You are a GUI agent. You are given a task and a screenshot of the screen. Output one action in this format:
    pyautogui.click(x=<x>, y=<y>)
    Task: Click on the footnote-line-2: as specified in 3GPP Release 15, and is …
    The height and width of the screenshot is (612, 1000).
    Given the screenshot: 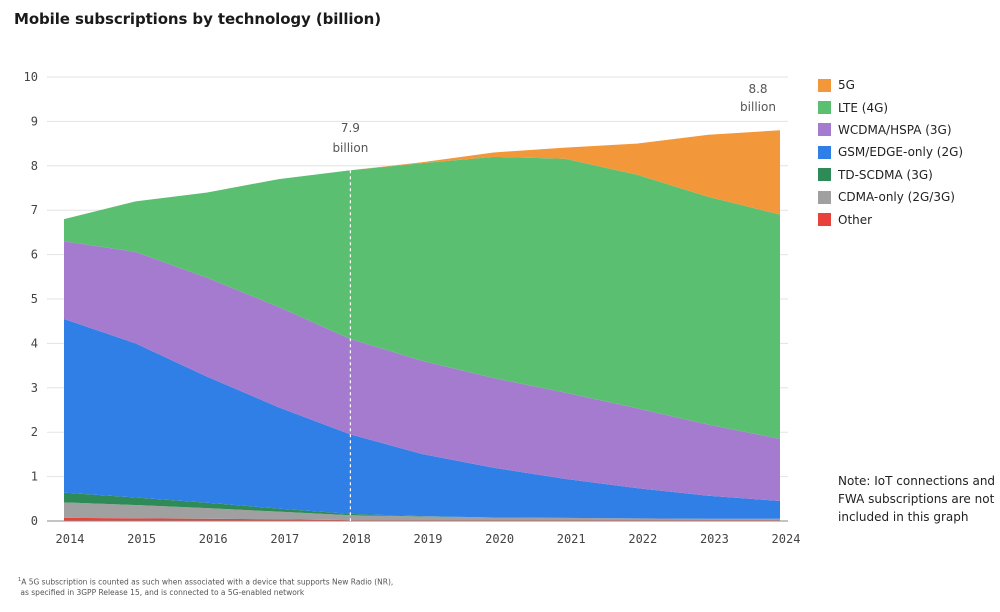 What is the action you would take?
    pyautogui.click(x=318, y=593)
    